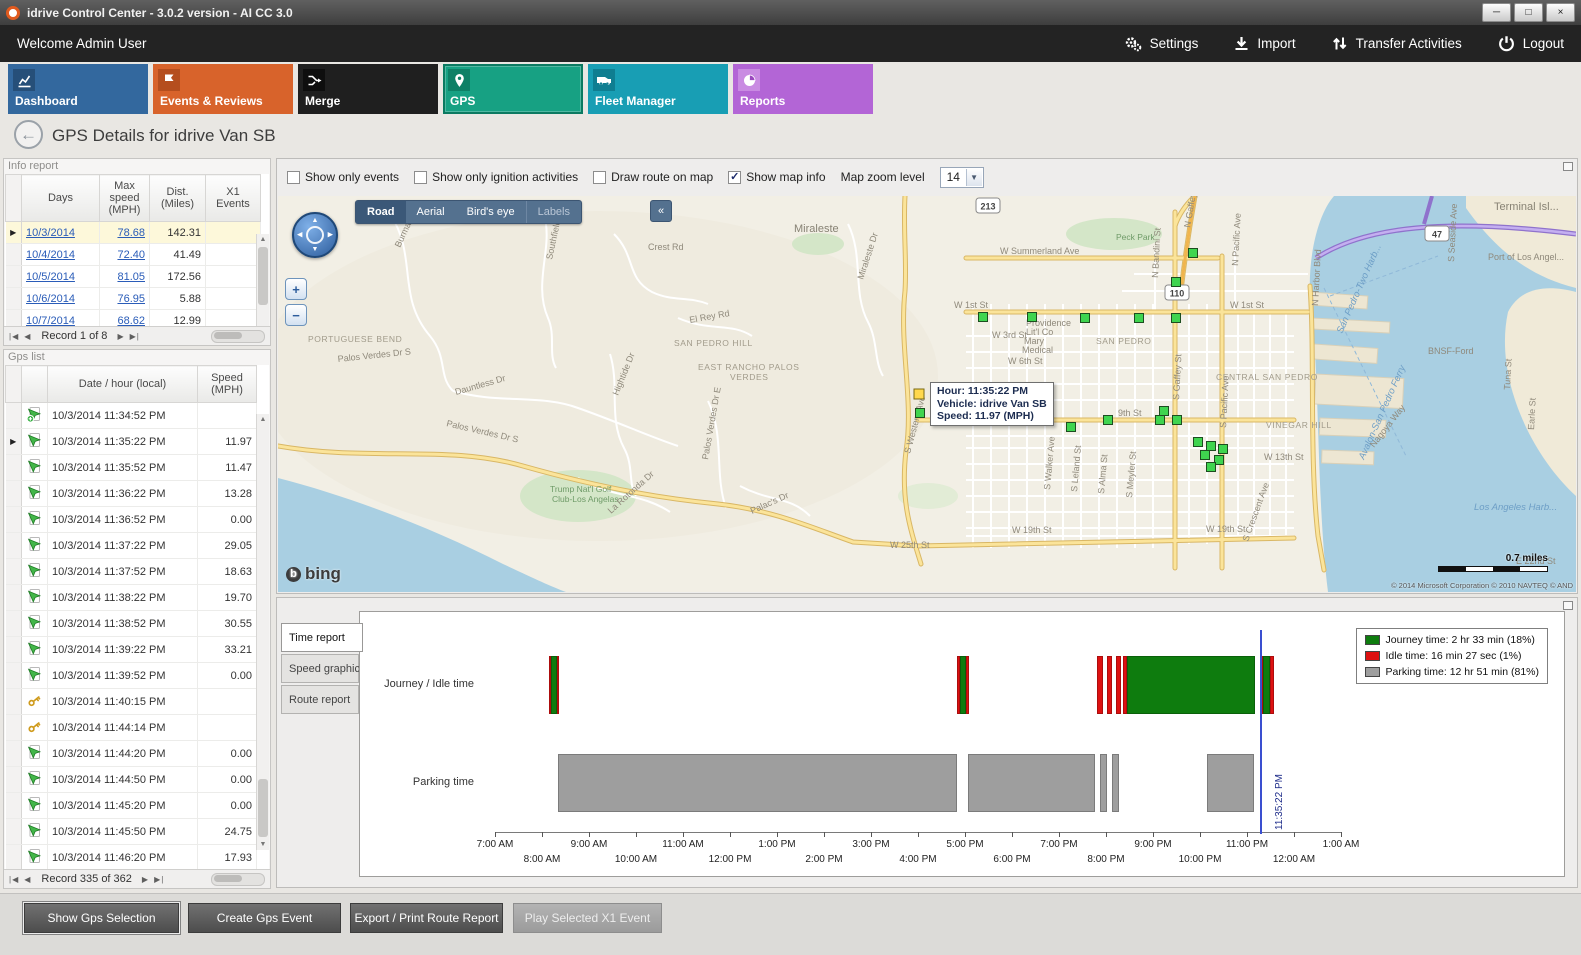  I want to click on pan-up-icon: ▲, so click(315, 220).